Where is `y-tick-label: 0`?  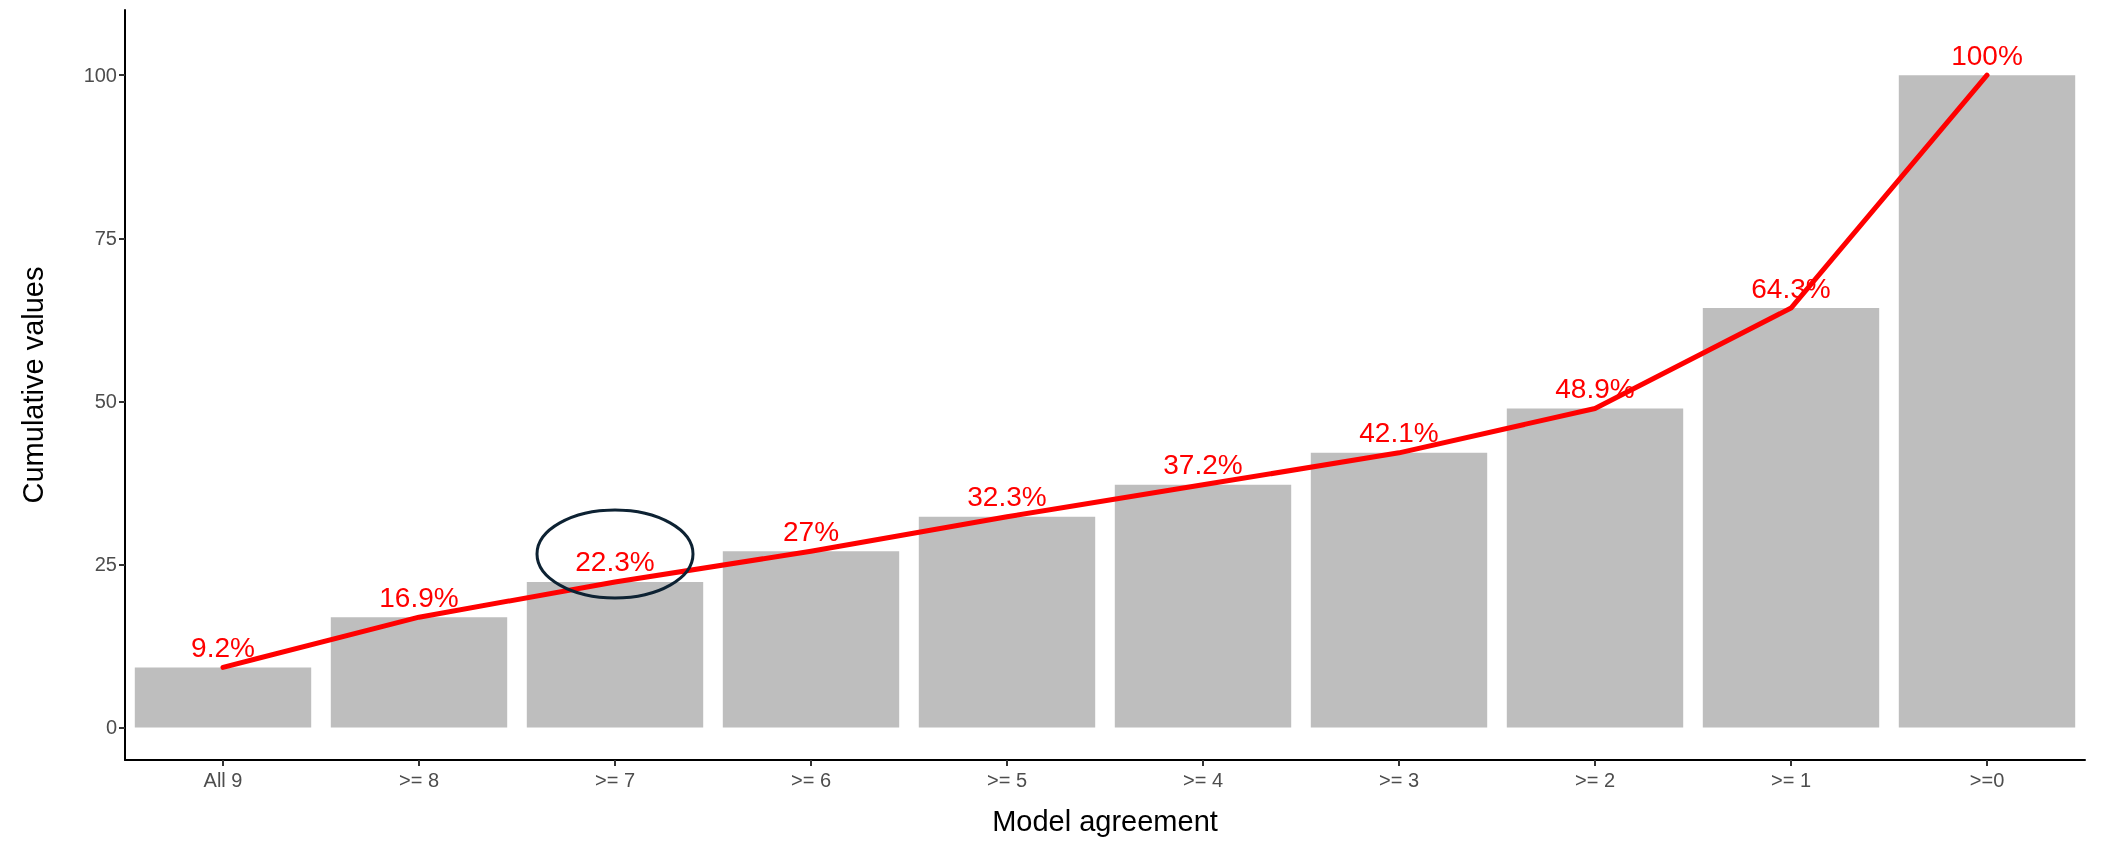
y-tick-label: 0 is located at coordinates (111, 727).